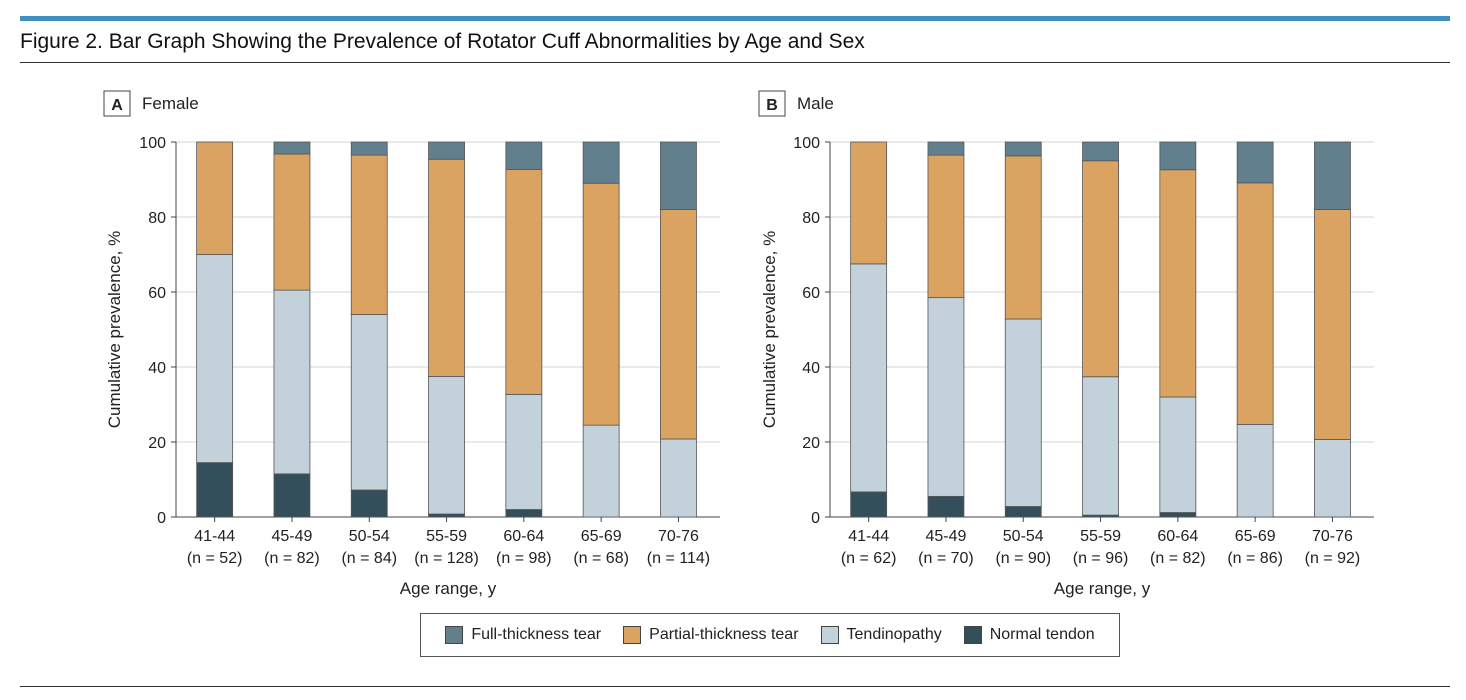  Describe the element at coordinates (735, 18) in the screenshot. I see `top-accent-rule` at that location.